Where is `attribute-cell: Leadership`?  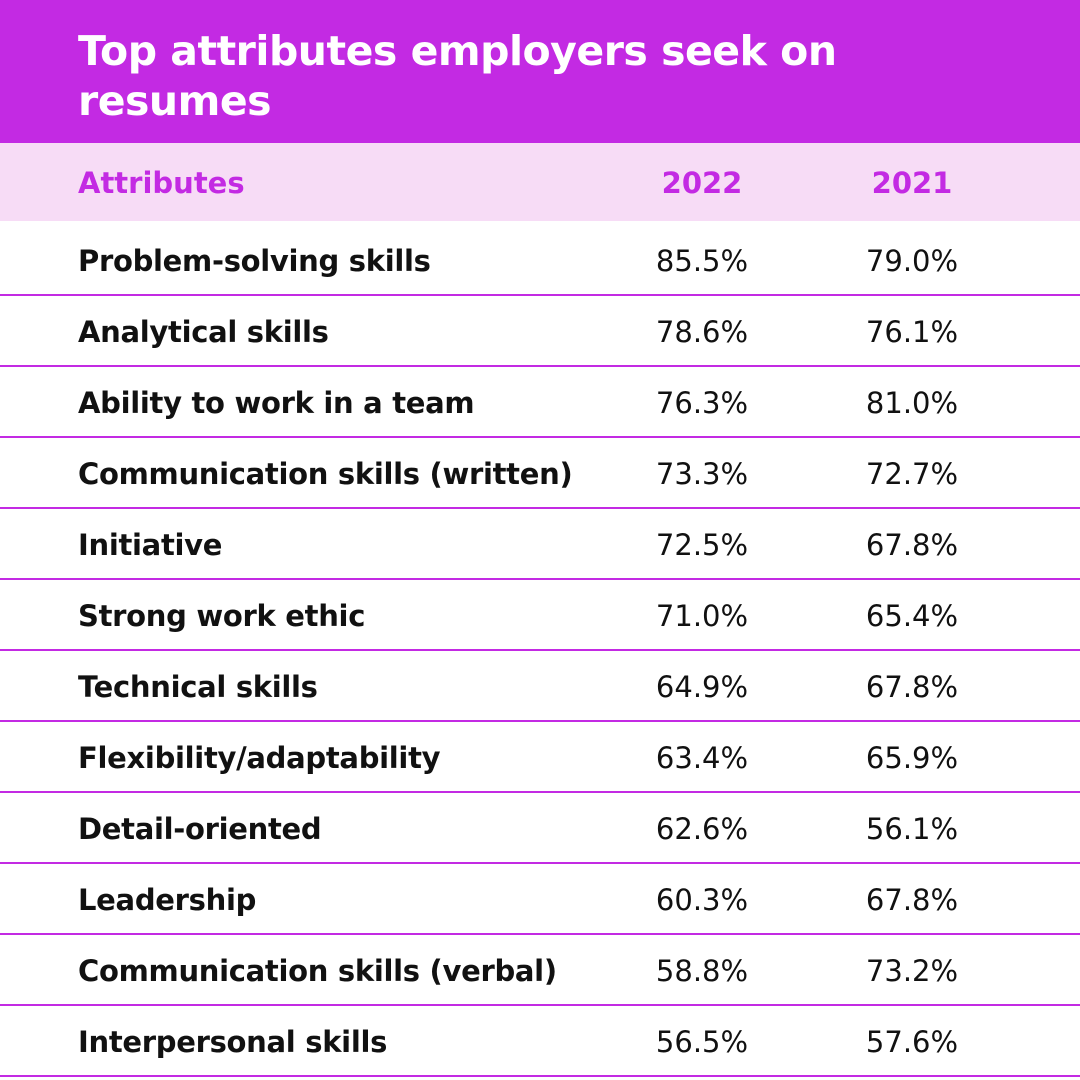
attribute-cell: Leadership is located at coordinates (167, 900).